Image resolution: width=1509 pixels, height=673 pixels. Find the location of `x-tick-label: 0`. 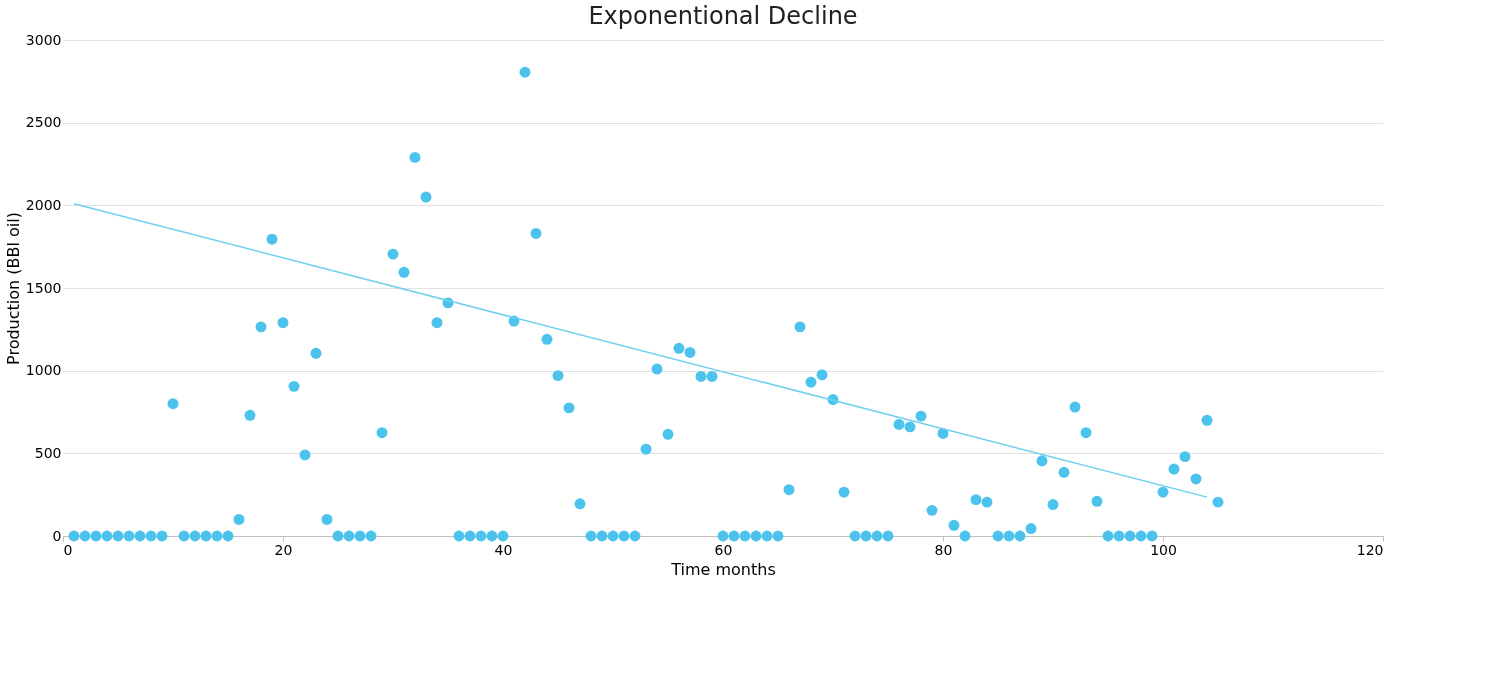

x-tick-label: 0 is located at coordinates (68, 549).